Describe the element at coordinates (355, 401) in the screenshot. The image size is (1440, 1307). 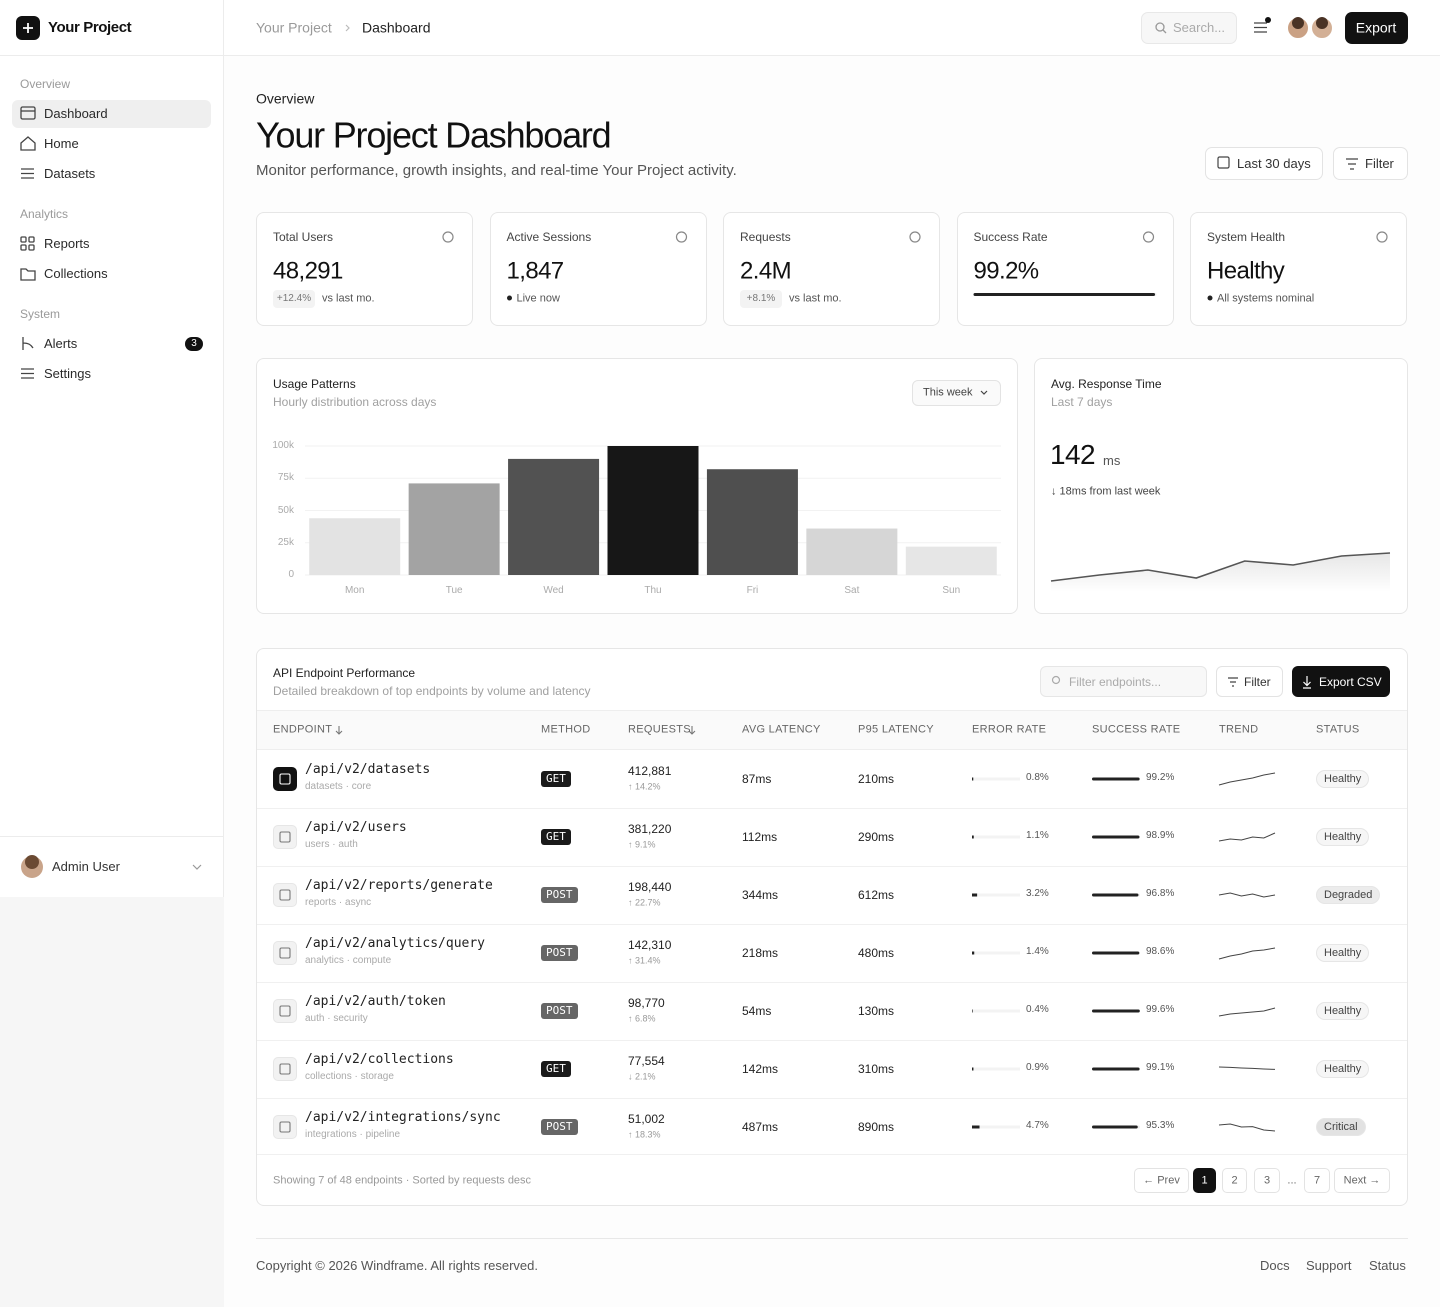
I see `chart-subtitle: Hourly distribution across days` at that location.